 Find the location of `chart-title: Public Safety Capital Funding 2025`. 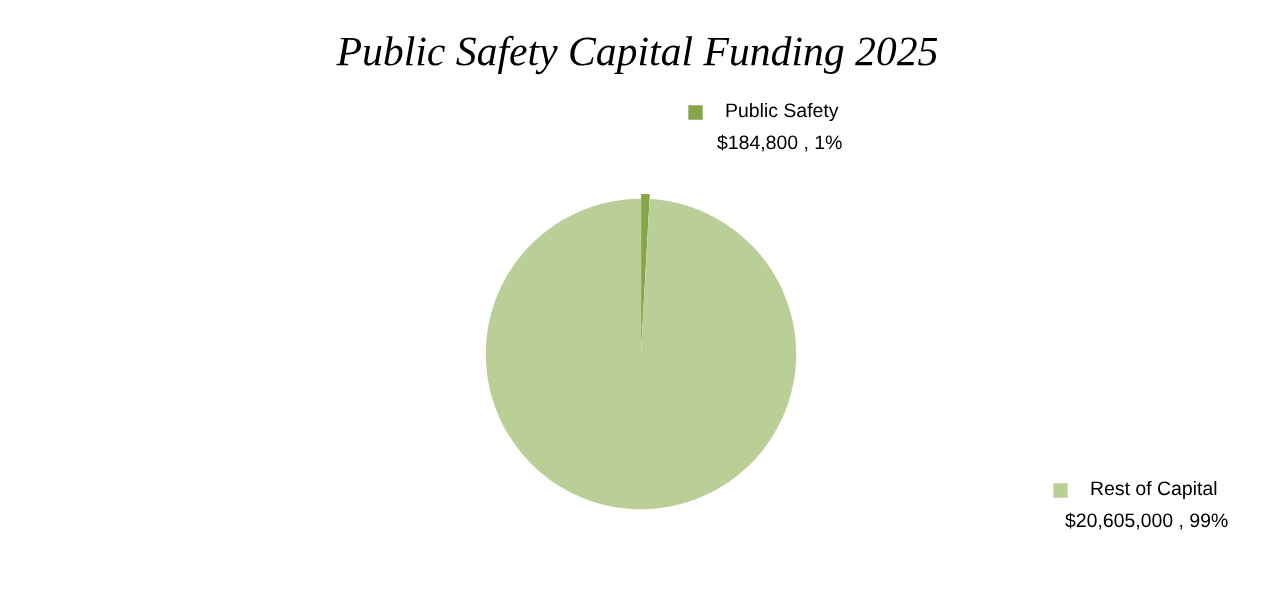

chart-title: Public Safety Capital Funding 2025 is located at coordinates (637, 55).